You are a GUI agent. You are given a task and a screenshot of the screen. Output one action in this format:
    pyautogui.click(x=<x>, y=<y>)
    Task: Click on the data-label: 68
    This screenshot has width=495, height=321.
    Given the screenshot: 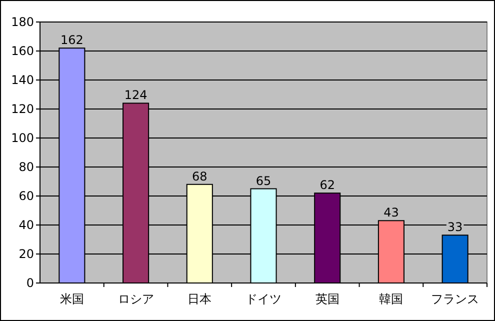 What is the action you would take?
    pyautogui.click(x=200, y=176)
    